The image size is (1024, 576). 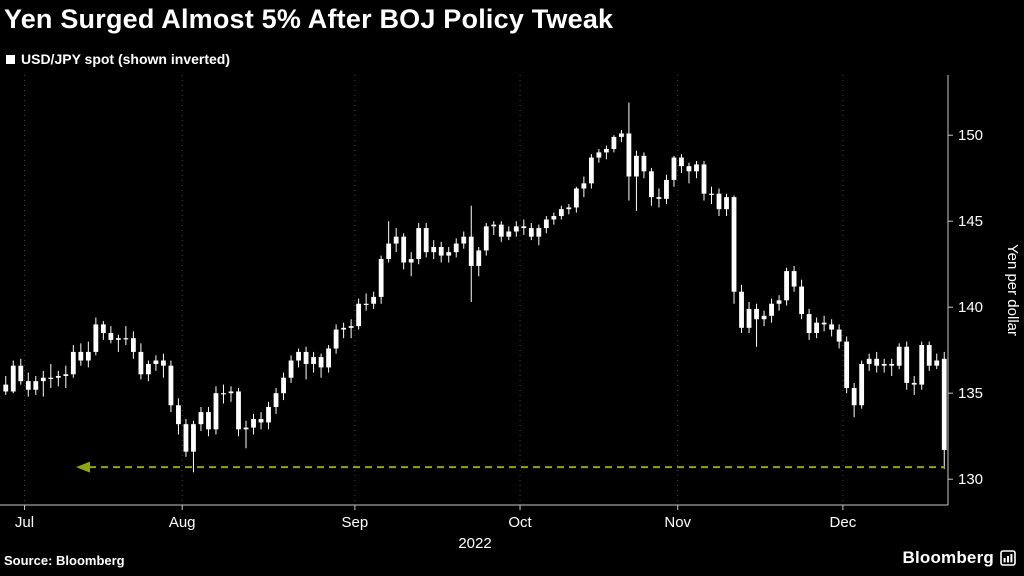 What do you see at coordinates (948, 557) in the screenshot?
I see `bloomberg-wordmark: Bloomberg` at bounding box center [948, 557].